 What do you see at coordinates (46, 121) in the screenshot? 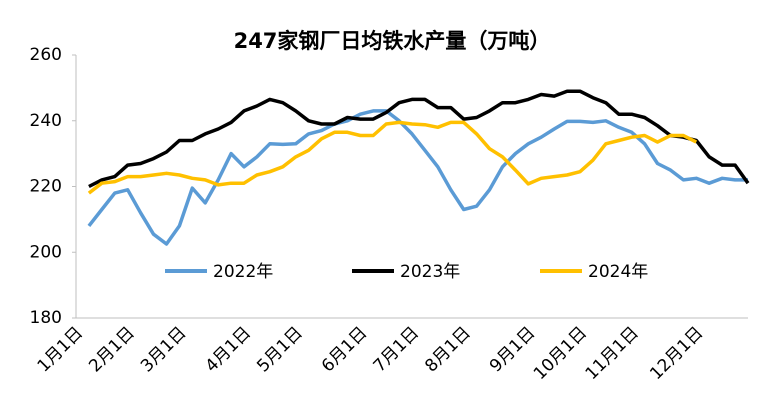
I see `y-tick-label: 240` at bounding box center [46, 121].